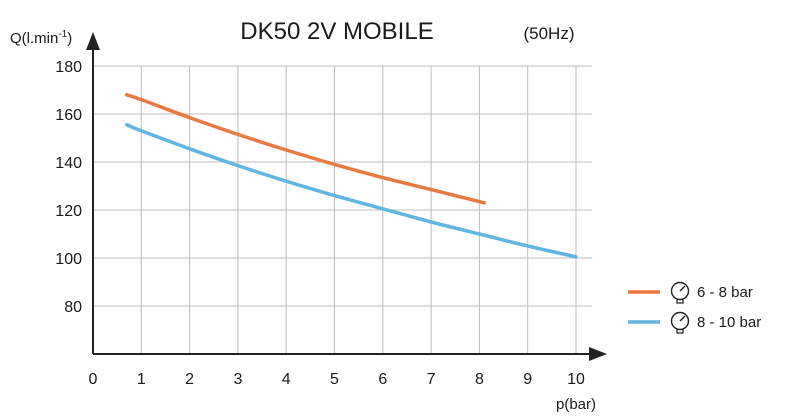 The image size is (800, 418). What do you see at coordinates (382, 379) in the screenshot?
I see `x-tick-label: 6` at bounding box center [382, 379].